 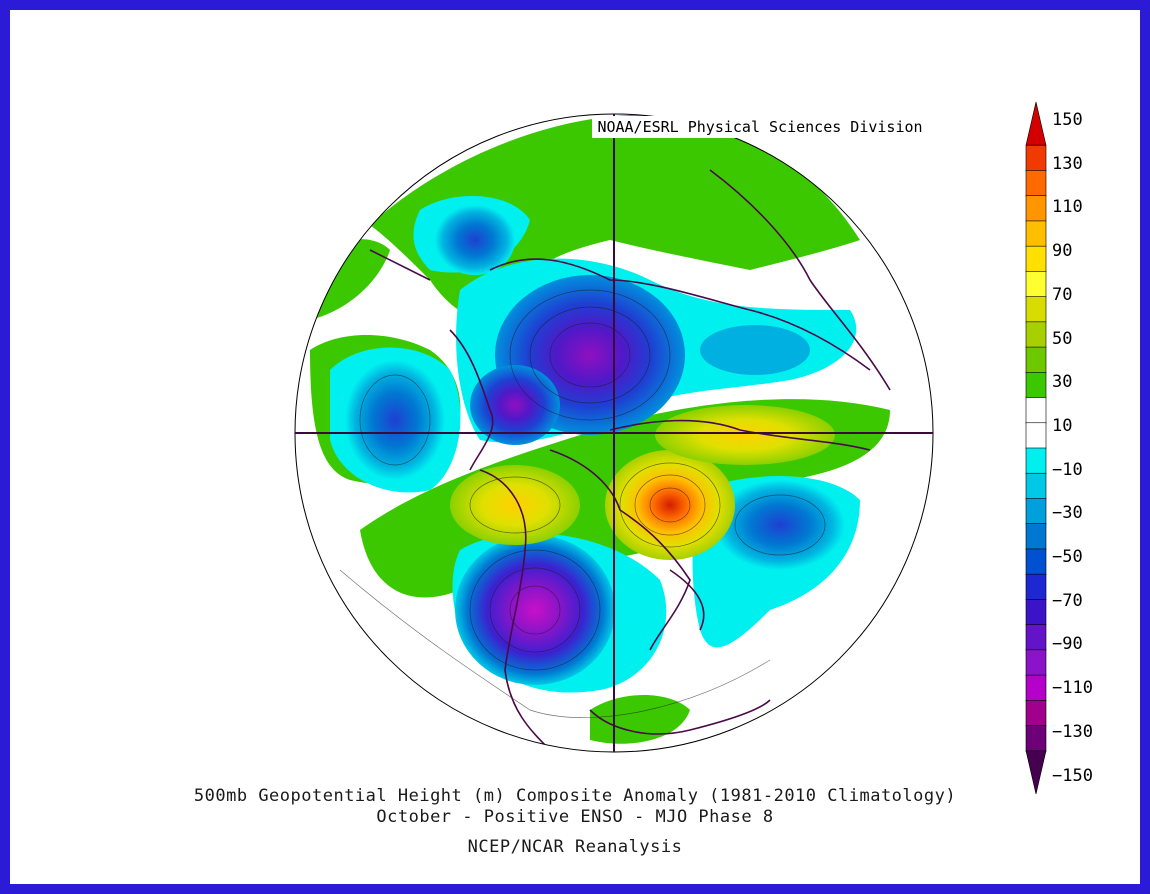 What do you see at coordinates (535, 610) in the screenshot?
I see `north-america-low` at bounding box center [535, 610].